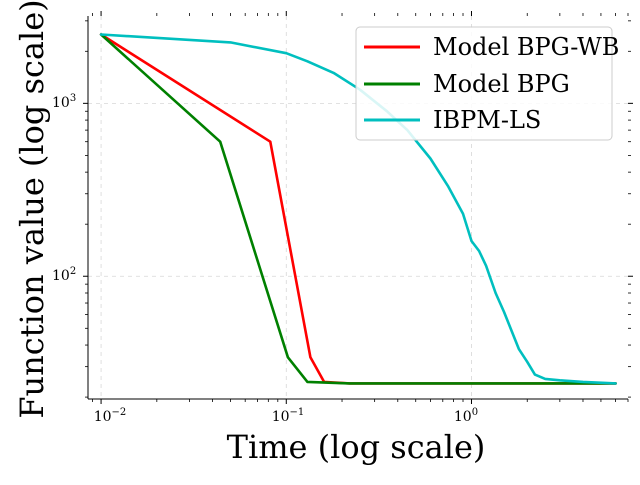 The image size is (640, 485). What do you see at coordinates (526, 47) in the screenshot?
I see `legend-label-model-bpg-wb: Model BPG-WB` at bounding box center [526, 47].